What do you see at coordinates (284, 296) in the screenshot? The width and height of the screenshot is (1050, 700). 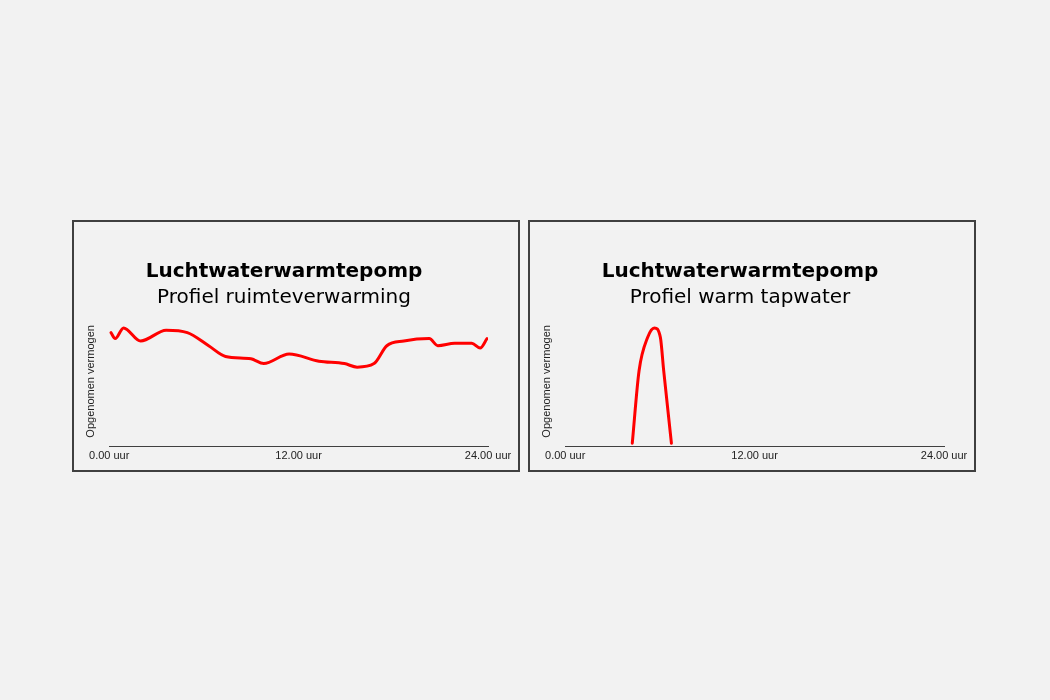 I see `chart-subtitle: Profiel ruimteverwarming` at bounding box center [284, 296].